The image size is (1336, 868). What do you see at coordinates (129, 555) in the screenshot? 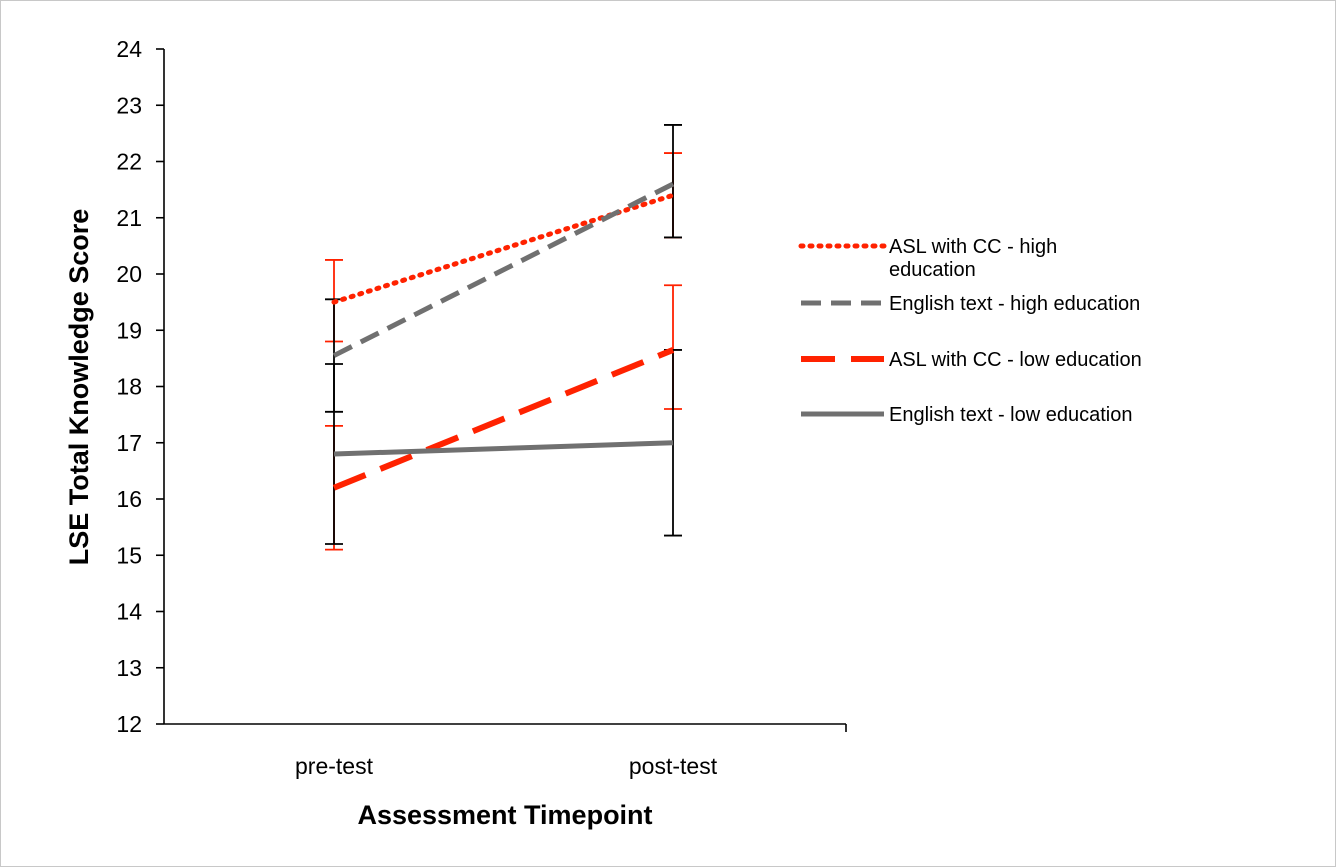
I see `y-tick-label: 15` at bounding box center [129, 555].